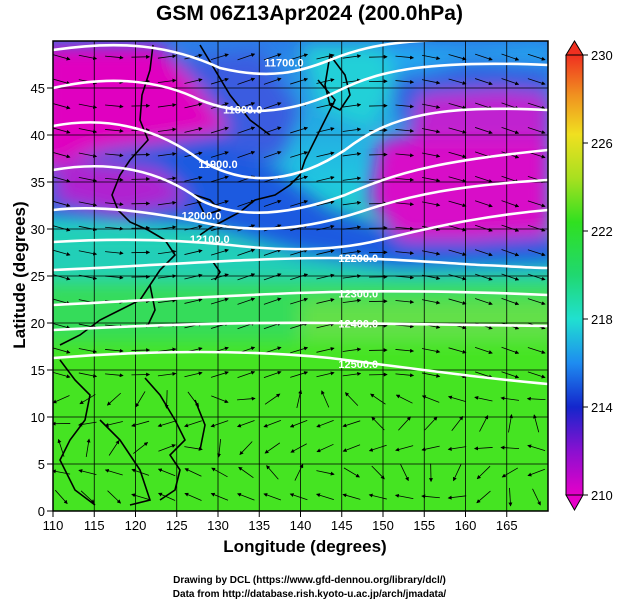 This screenshot has width=619, height=605. Describe the element at coordinates (19, 275) in the screenshot. I see `y-axis-label: Latitude (degrees)` at that location.